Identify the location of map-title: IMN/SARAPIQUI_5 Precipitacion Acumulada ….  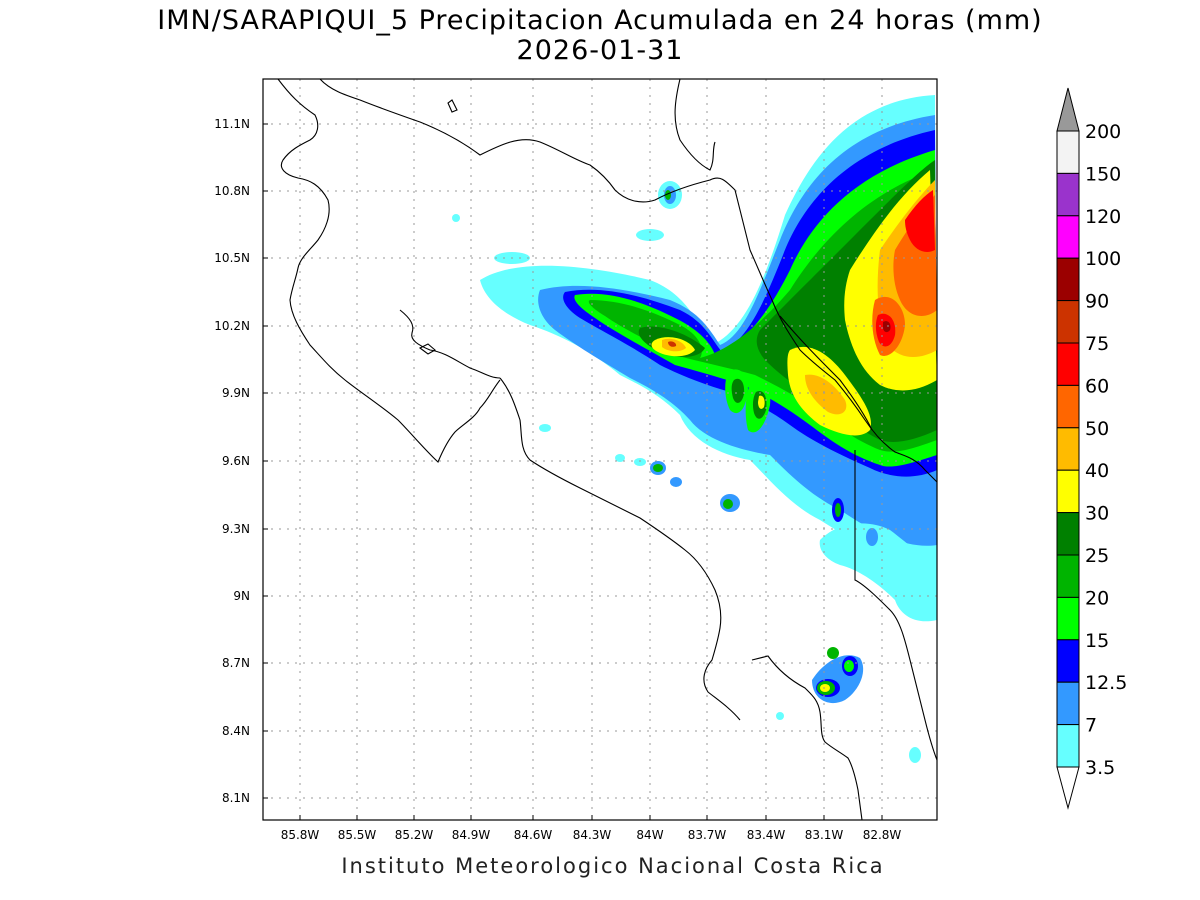
(600, 20).